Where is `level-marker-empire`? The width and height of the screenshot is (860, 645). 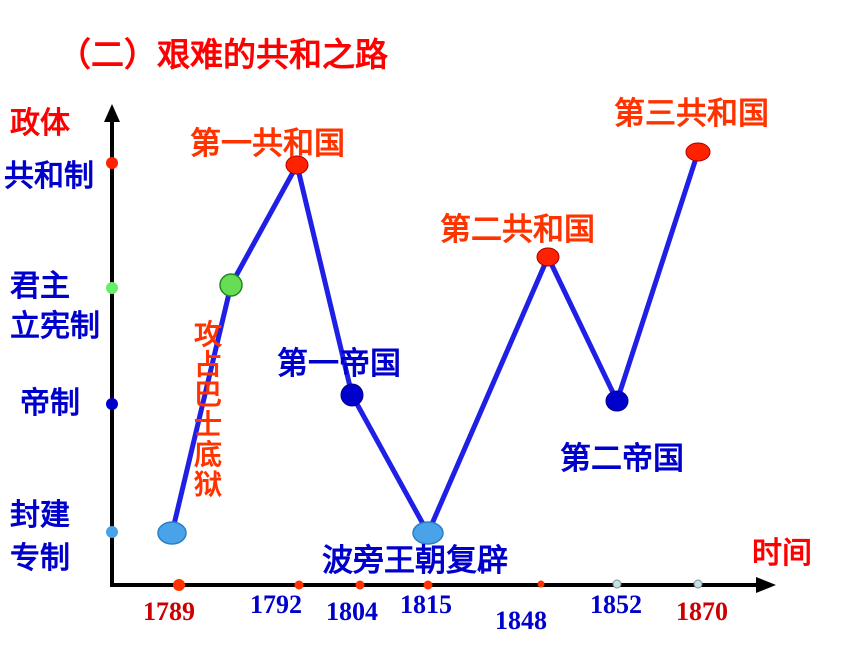
level-marker-empire is located at coordinates (112, 404).